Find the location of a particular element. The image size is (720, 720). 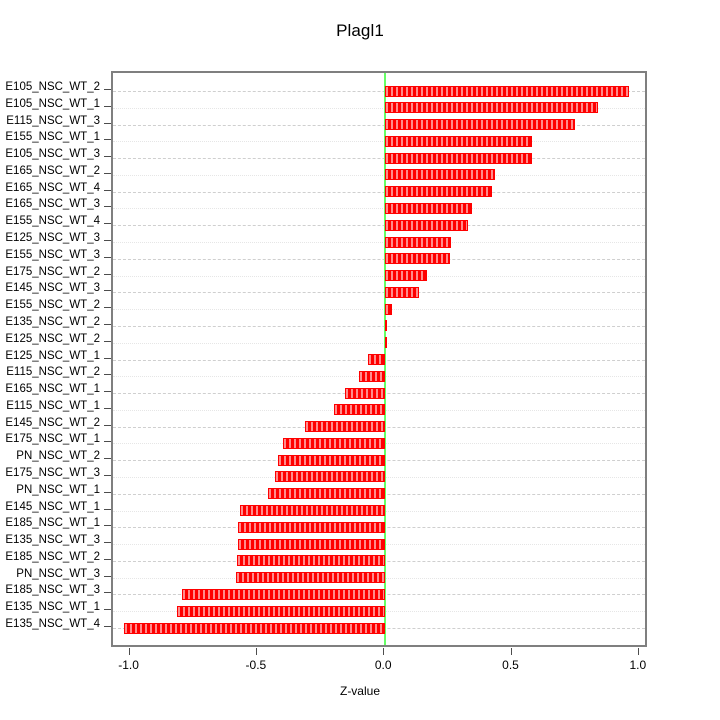

y-tick-label: E125_NSC_WT_3 is located at coordinates (52, 238).